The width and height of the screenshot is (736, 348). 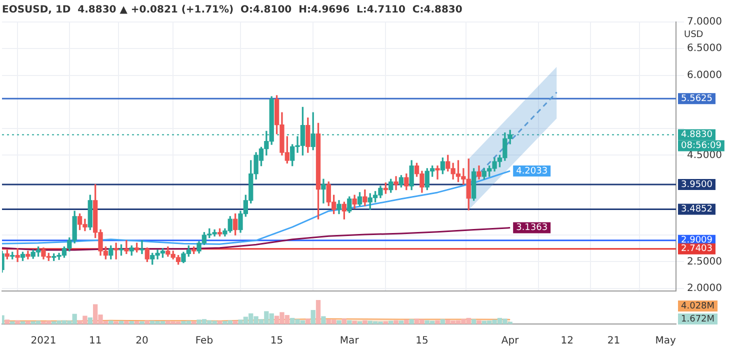 I want to click on y-axis-title: USD, so click(x=694, y=35).